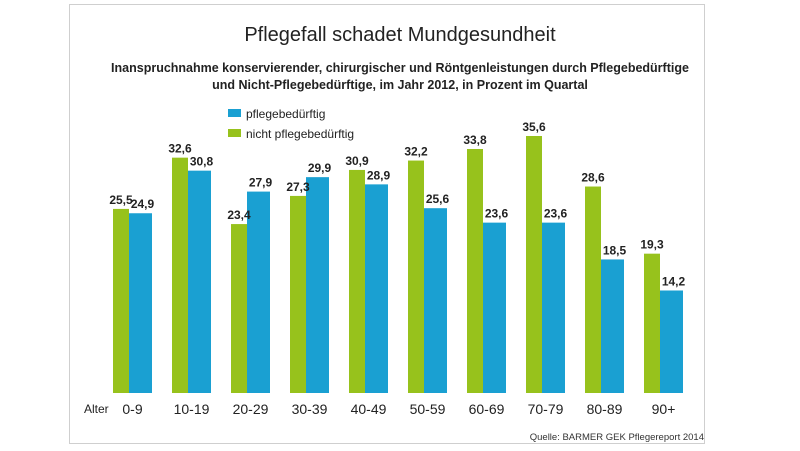  I want to click on data-label: 29,9, so click(320, 168).